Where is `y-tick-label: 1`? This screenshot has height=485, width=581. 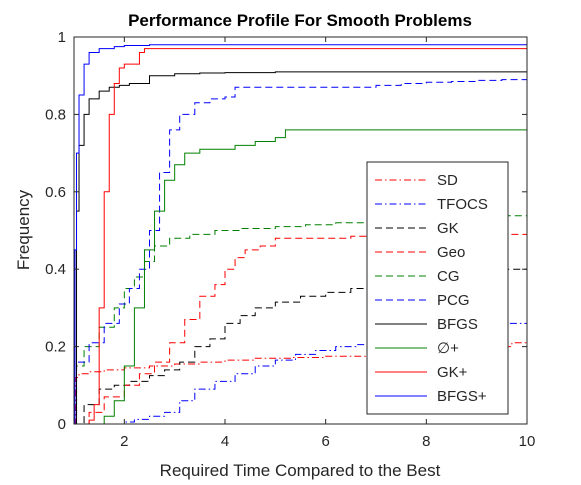
y-tick-label: 1 is located at coordinates (62, 37).